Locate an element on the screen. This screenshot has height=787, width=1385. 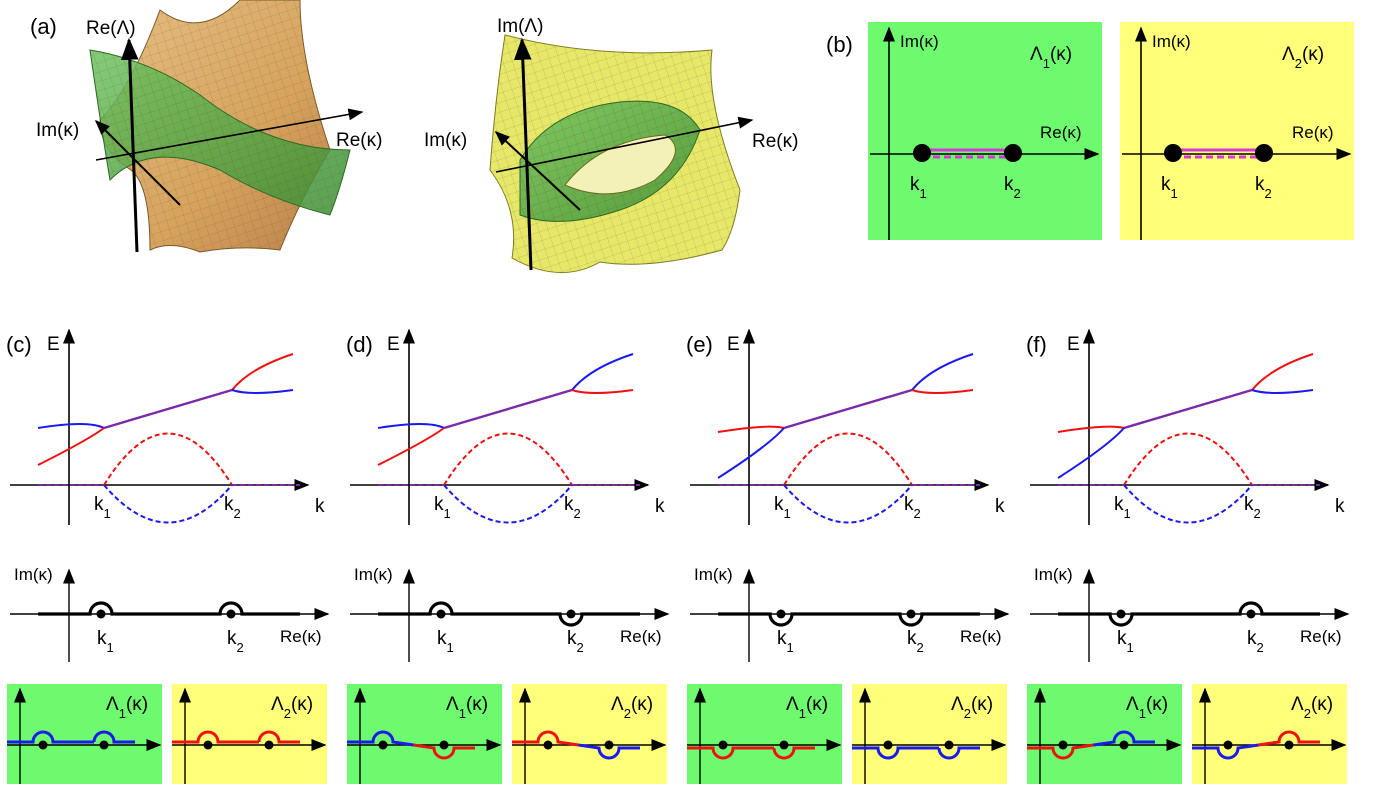
axis-im-kappa-left is located at coordinates (137, 162).